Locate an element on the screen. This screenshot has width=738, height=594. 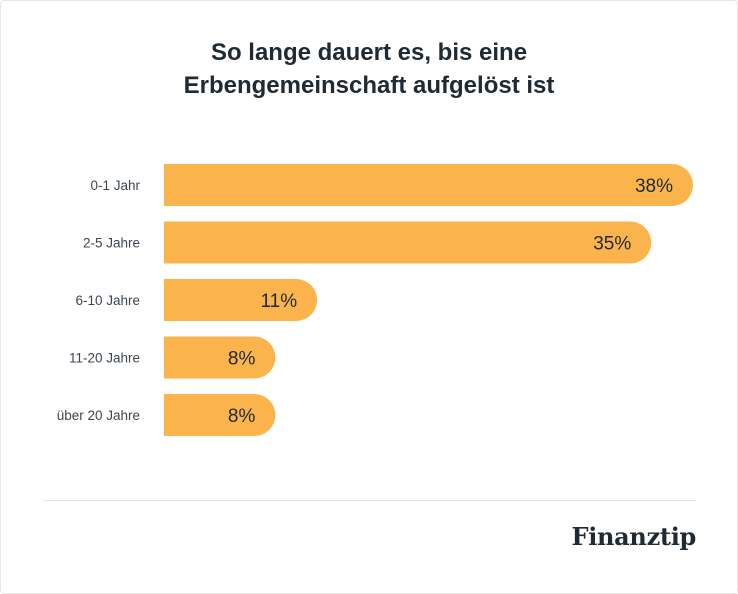
chart-title-line-2: Erbengemeinschaft aufgelöst ist is located at coordinates (369, 85).